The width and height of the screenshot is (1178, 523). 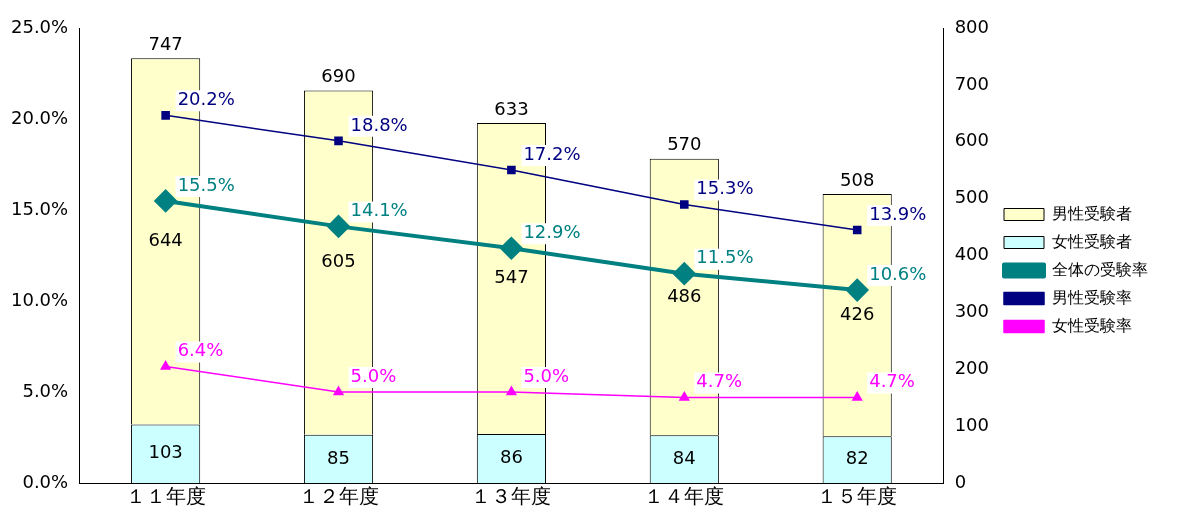 What do you see at coordinates (511, 457) in the screenshot?
I see `data-label: 86` at bounding box center [511, 457].